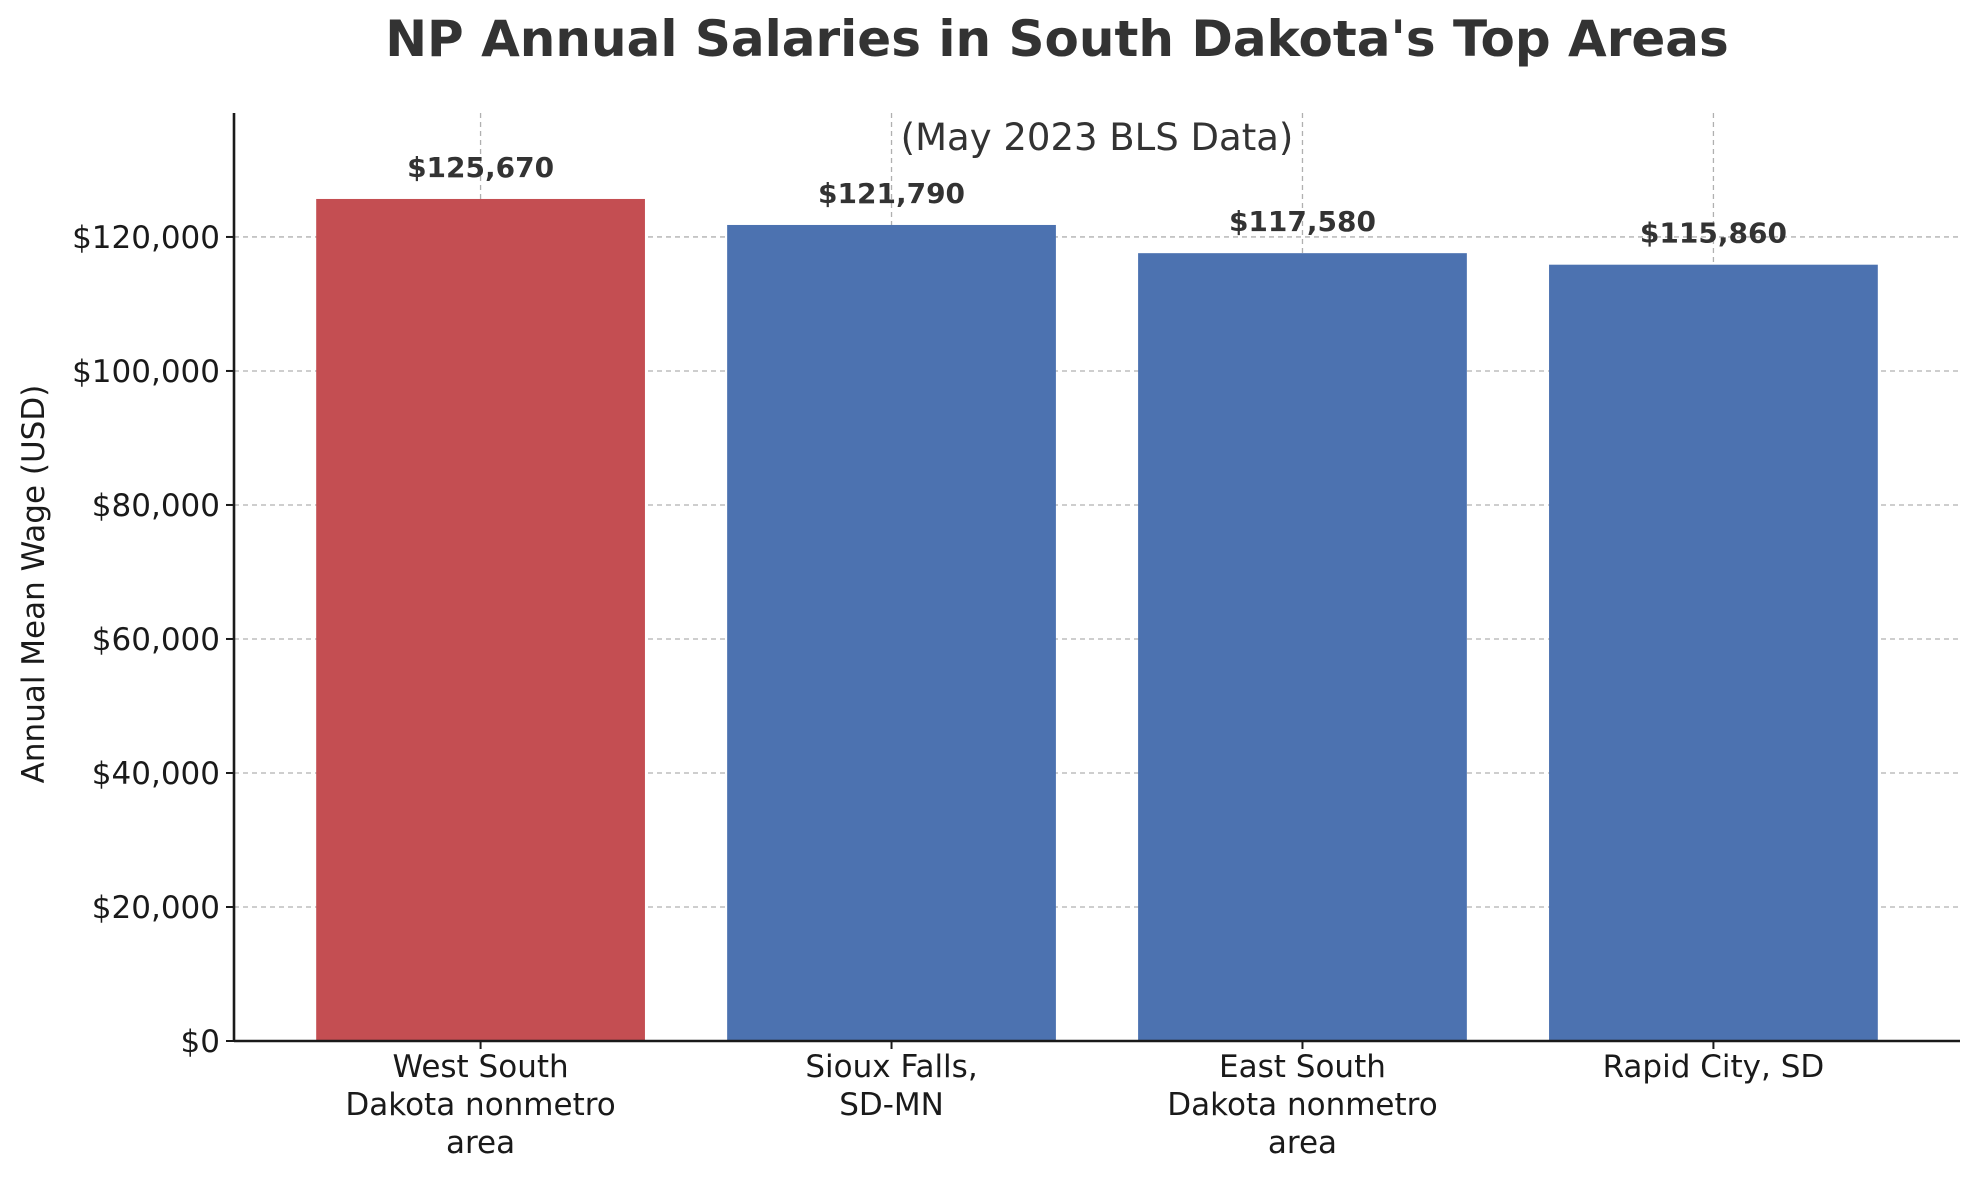  I want to click on y-tick-label: $40,000, so click(156, 774).